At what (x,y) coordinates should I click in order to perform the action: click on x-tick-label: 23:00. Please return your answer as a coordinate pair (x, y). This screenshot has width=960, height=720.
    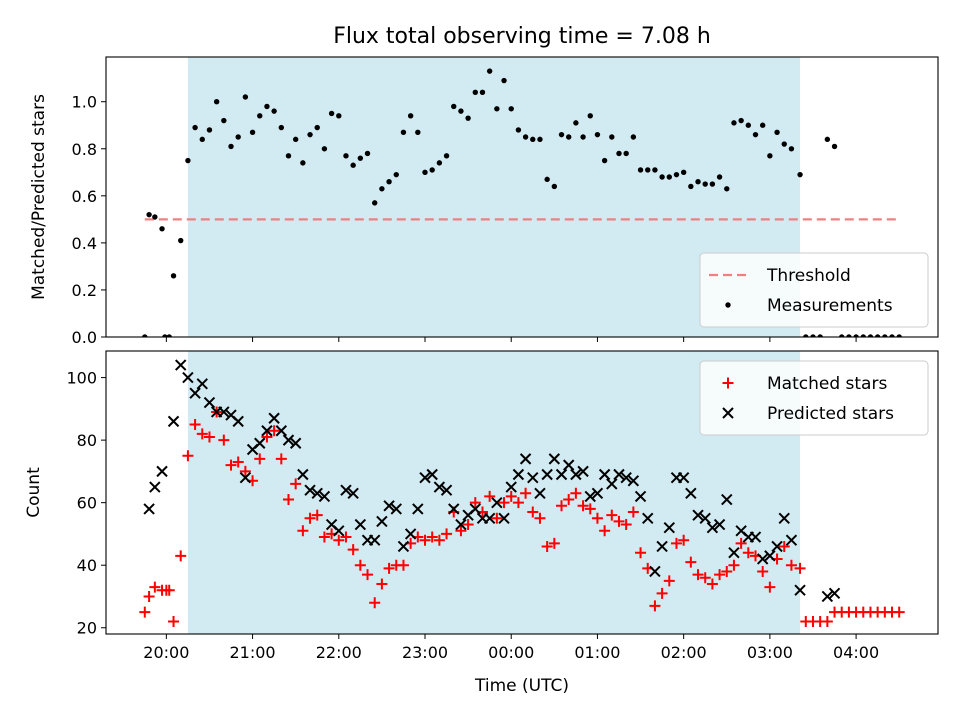
    Looking at the image, I should click on (425, 652).